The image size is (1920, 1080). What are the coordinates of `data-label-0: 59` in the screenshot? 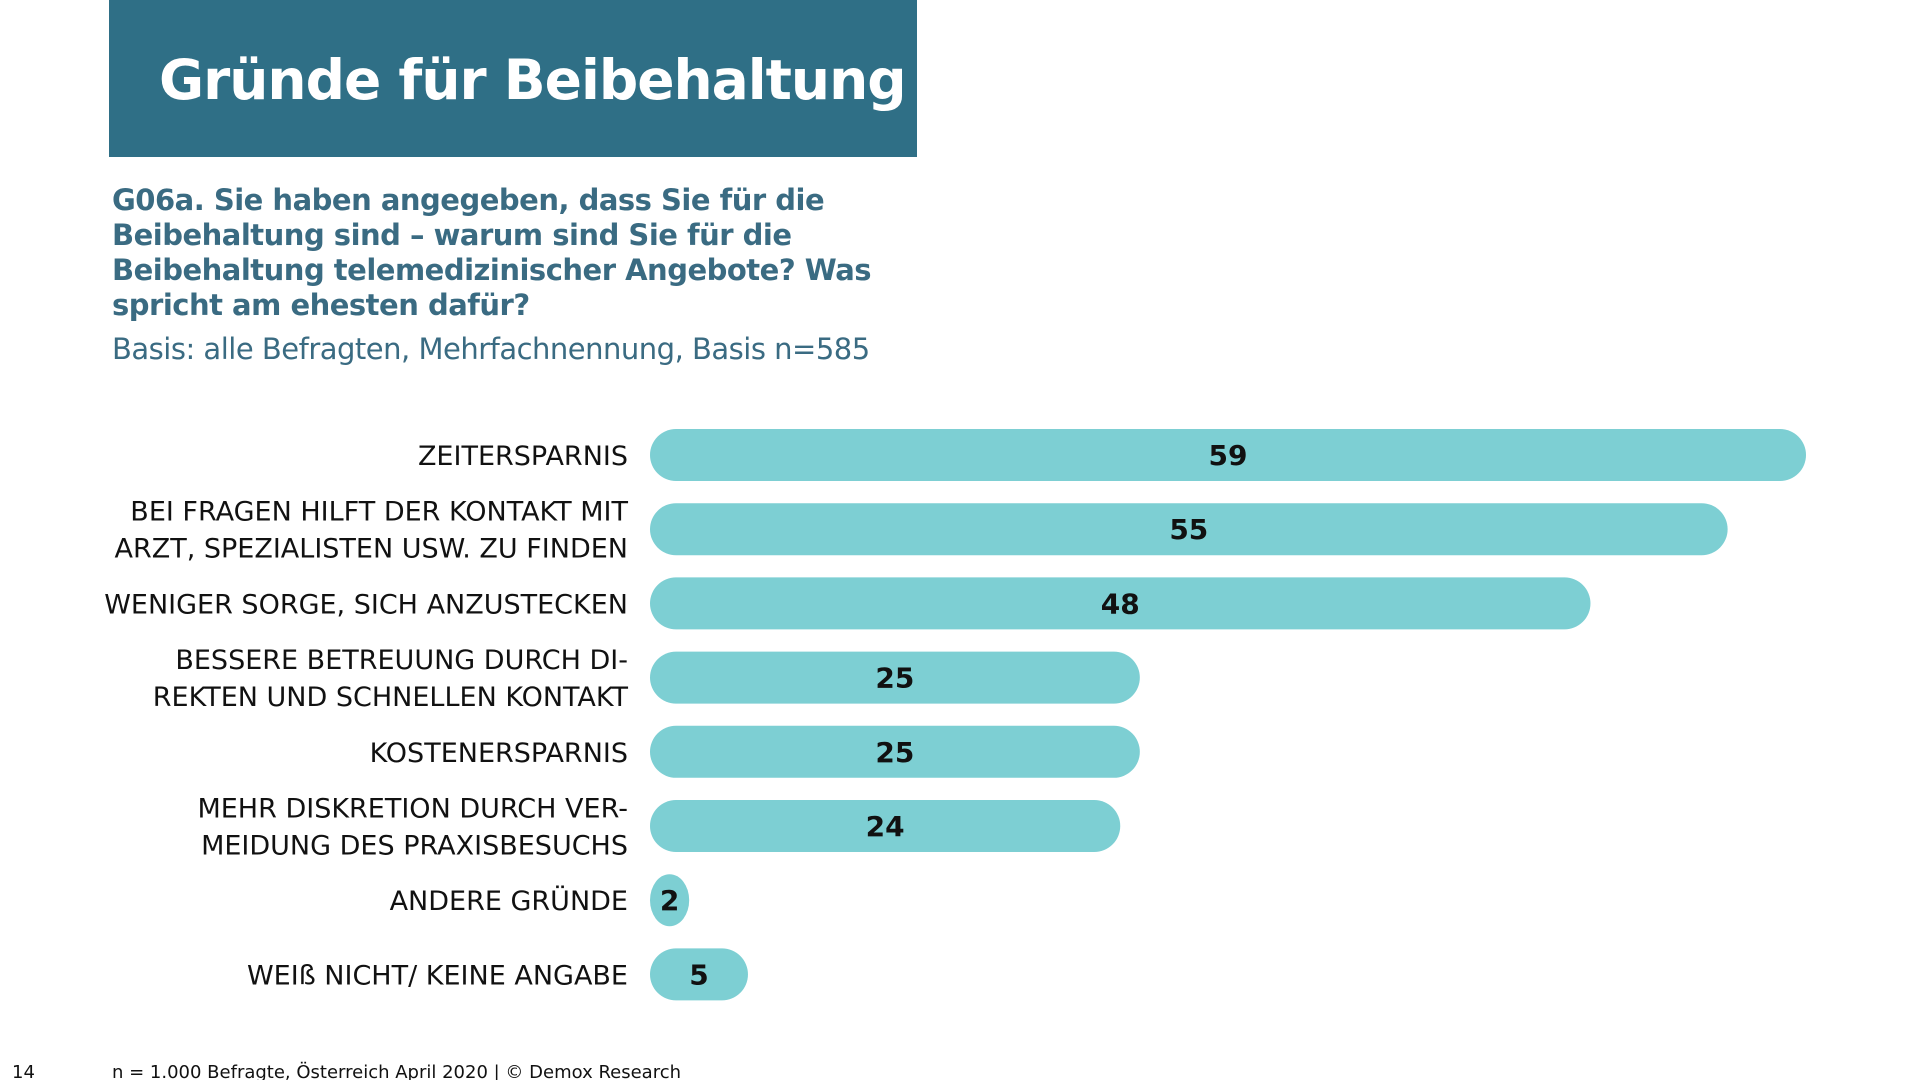 It's located at (1228, 455).